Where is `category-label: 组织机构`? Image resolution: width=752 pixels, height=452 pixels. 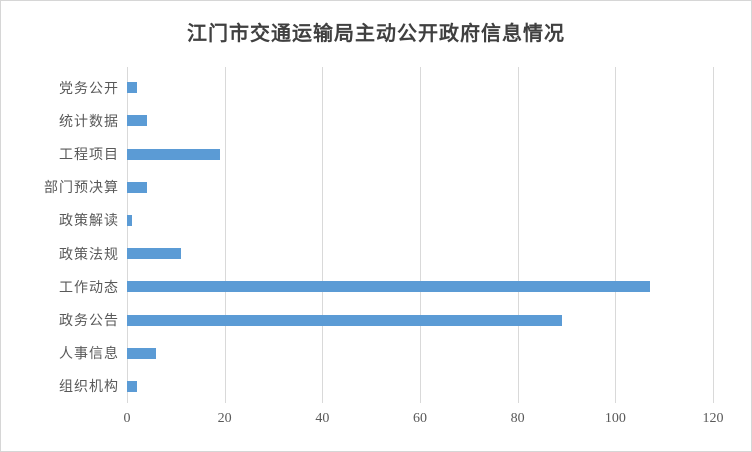 category-label: 组织机构 is located at coordinates (89, 388).